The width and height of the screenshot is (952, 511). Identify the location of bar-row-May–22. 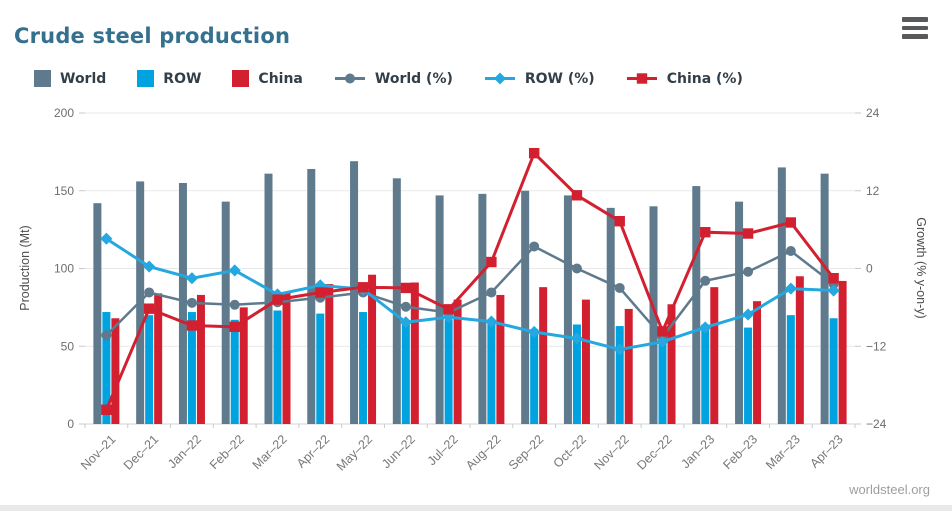
(363, 368).